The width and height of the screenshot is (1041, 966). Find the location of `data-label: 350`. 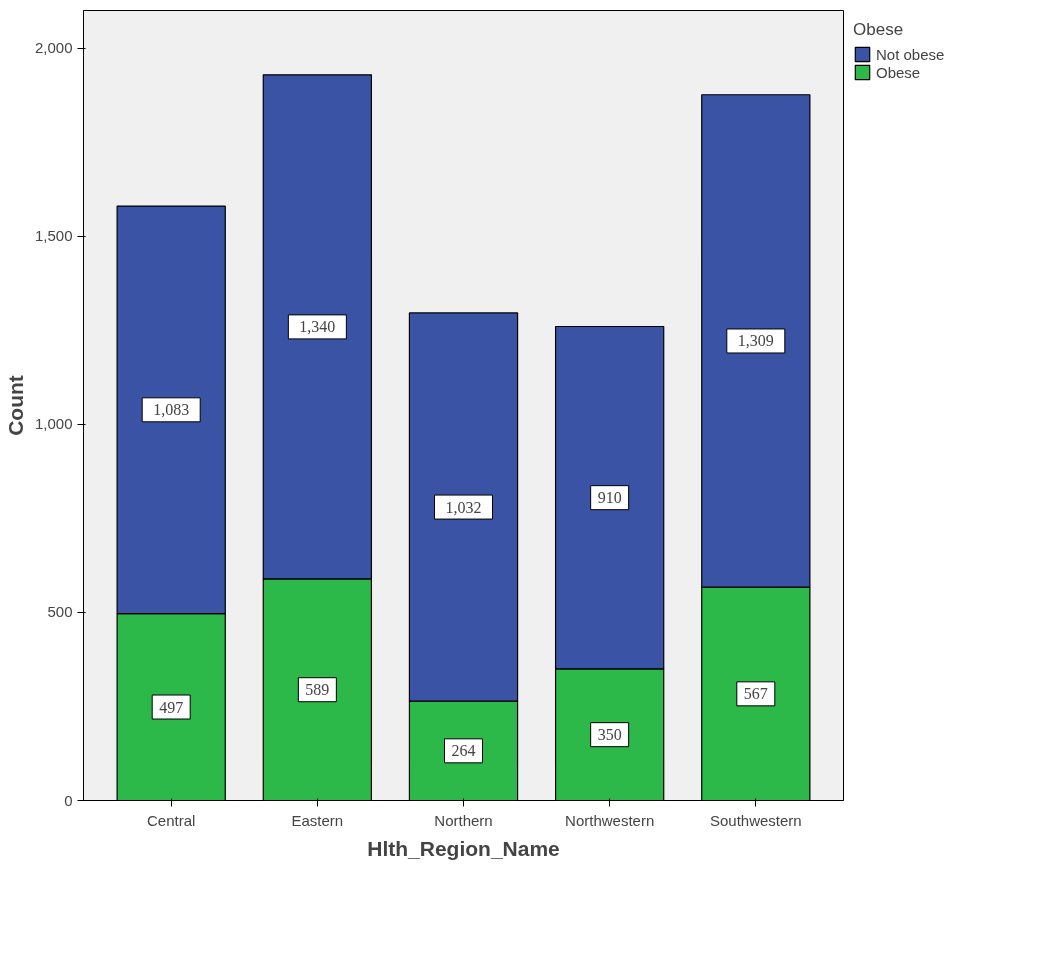

data-label: 350 is located at coordinates (609, 735).